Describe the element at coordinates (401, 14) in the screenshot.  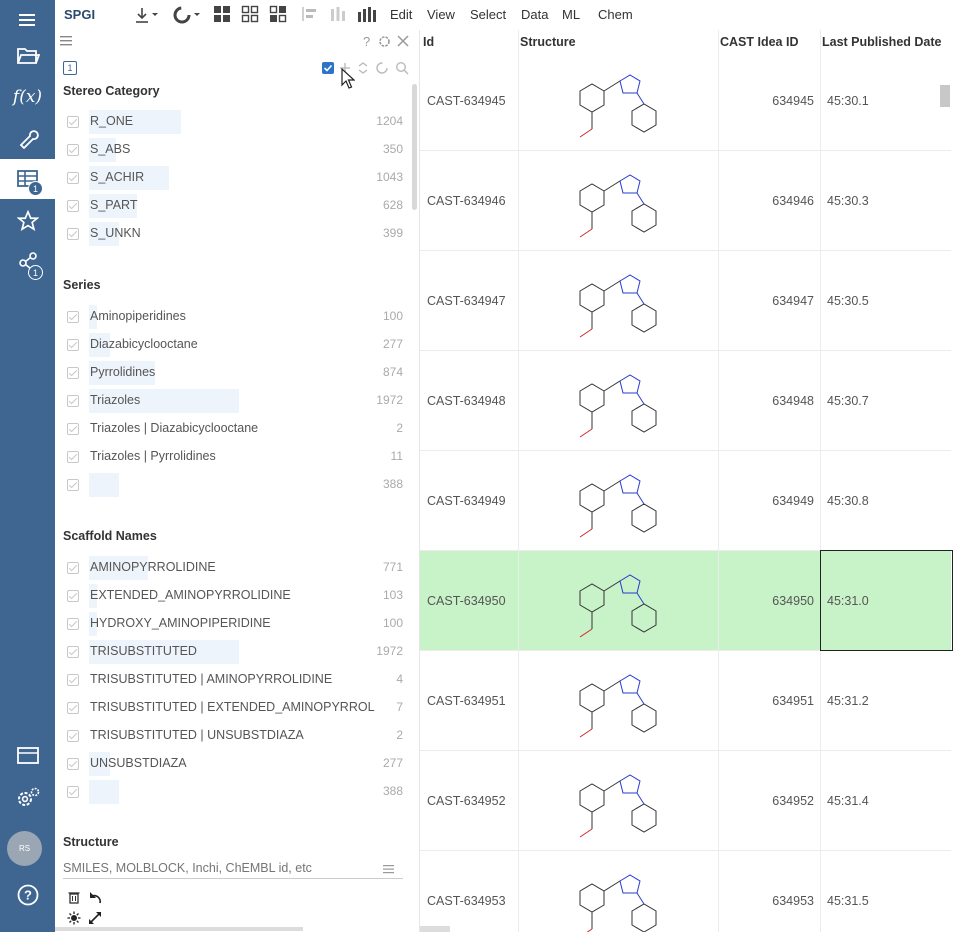
I see `menu-edit: Edit` at that location.